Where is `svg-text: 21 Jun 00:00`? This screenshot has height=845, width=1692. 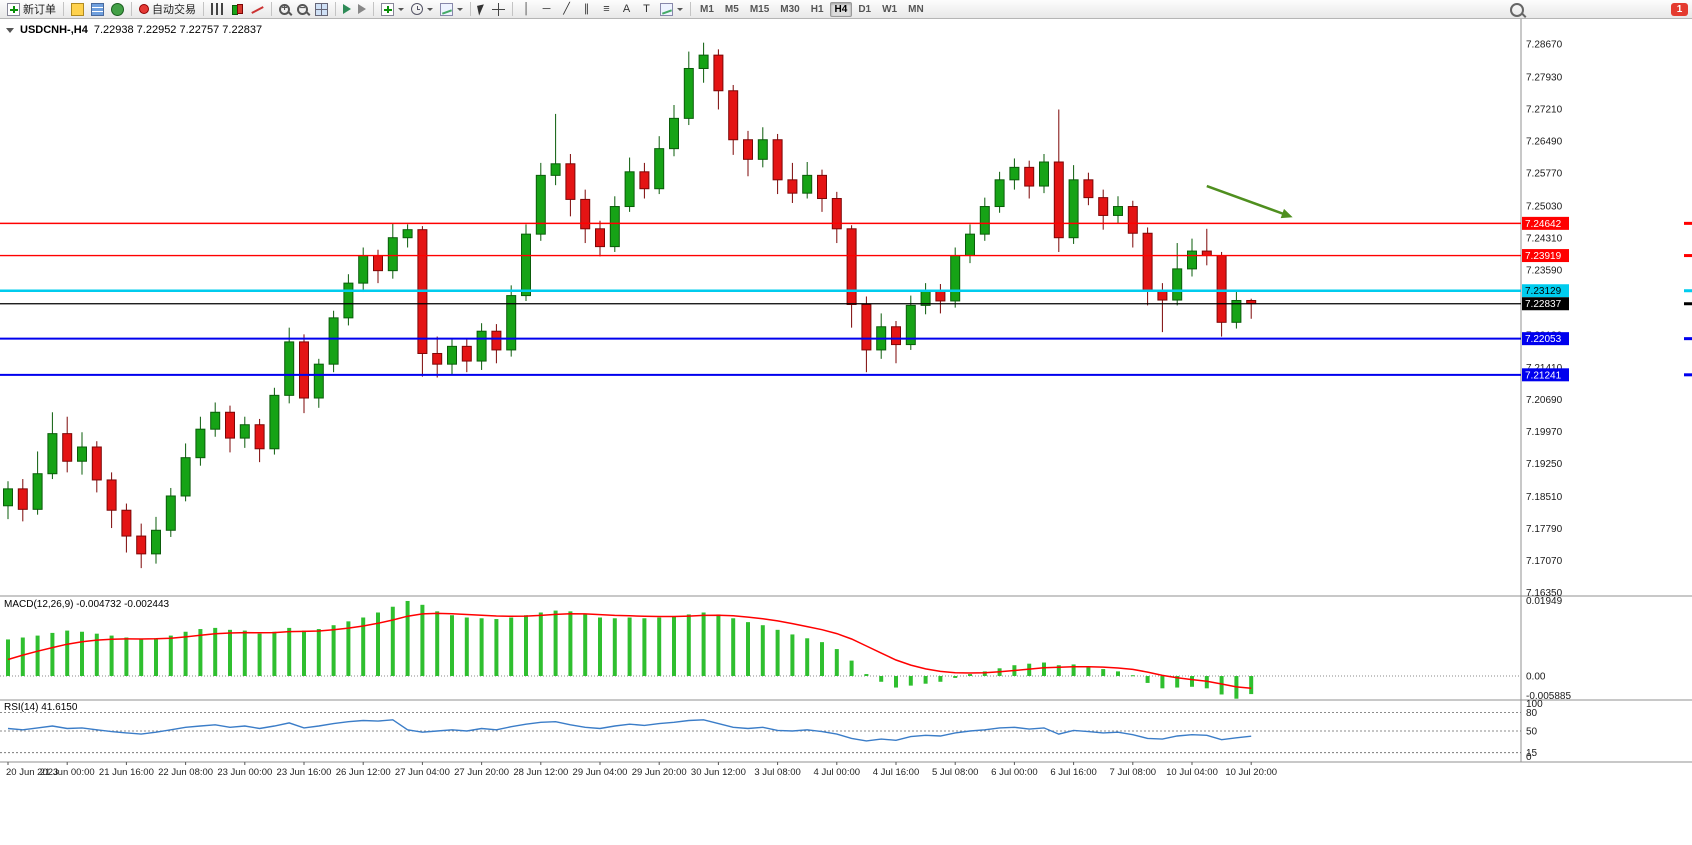 svg-text: 21 Jun 00:00 is located at coordinates (67, 772).